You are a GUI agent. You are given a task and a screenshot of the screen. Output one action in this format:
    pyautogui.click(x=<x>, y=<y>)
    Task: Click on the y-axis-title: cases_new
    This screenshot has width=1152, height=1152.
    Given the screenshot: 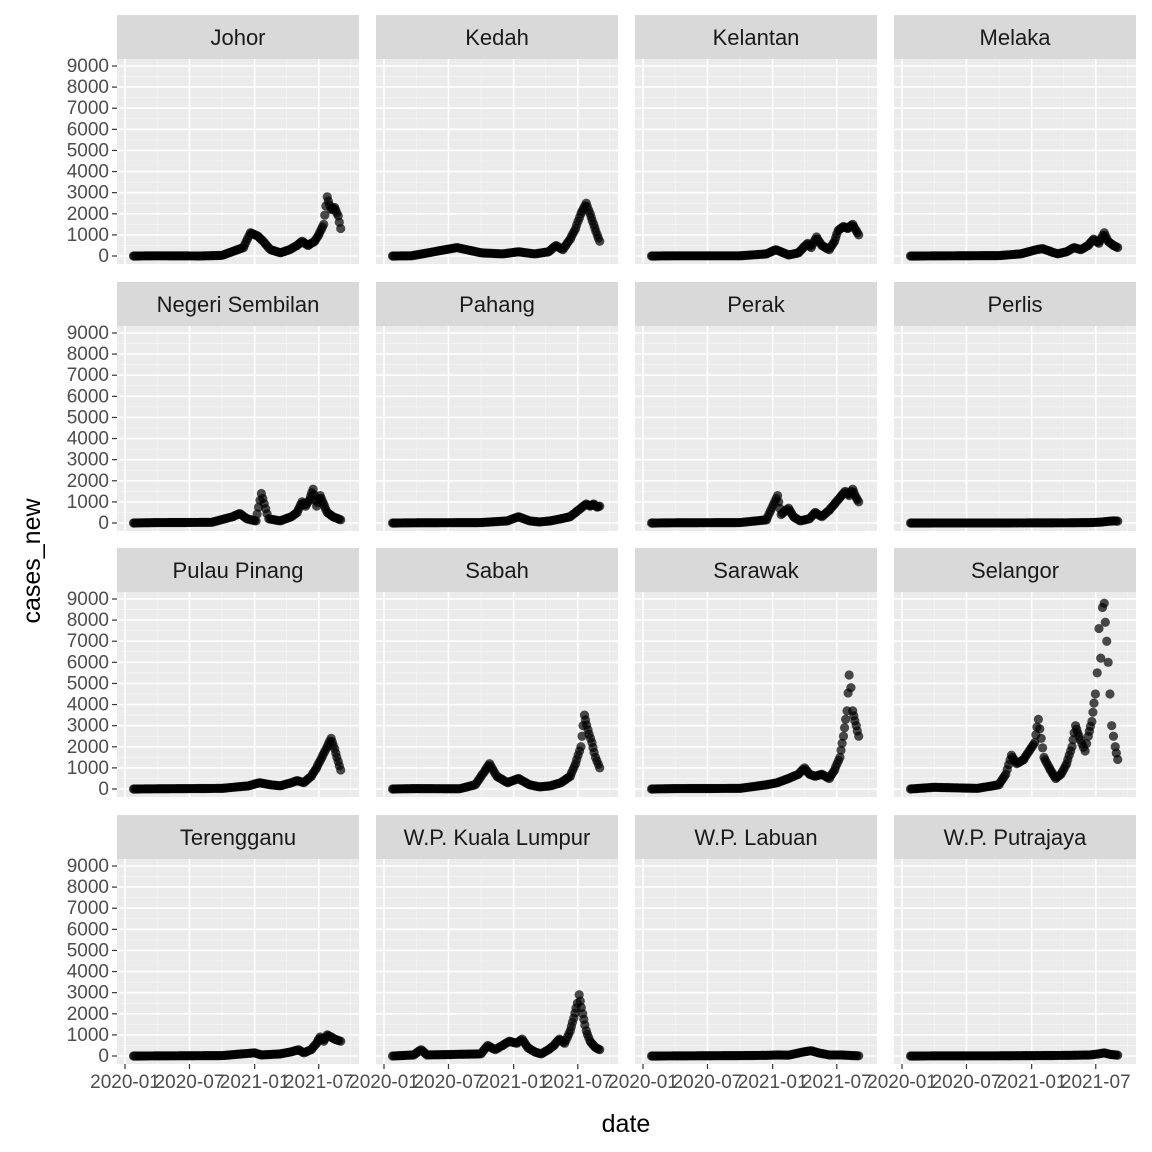 What is the action you would take?
    pyautogui.click(x=32, y=561)
    